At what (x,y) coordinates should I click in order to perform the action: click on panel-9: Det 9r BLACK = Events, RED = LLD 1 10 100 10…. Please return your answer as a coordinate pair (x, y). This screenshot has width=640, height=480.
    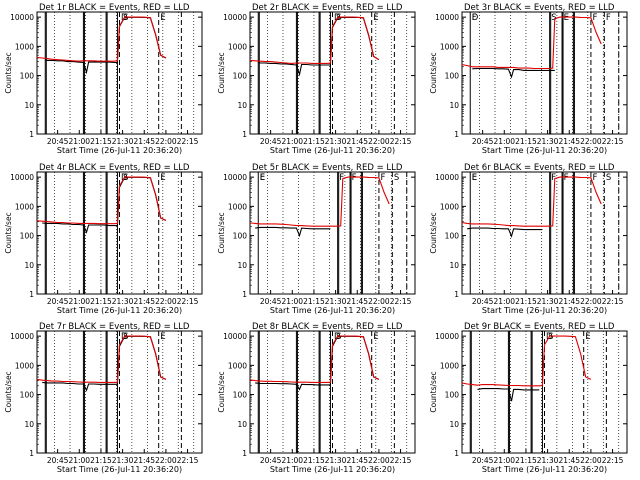
    Looking at the image, I should click on (528, 398).